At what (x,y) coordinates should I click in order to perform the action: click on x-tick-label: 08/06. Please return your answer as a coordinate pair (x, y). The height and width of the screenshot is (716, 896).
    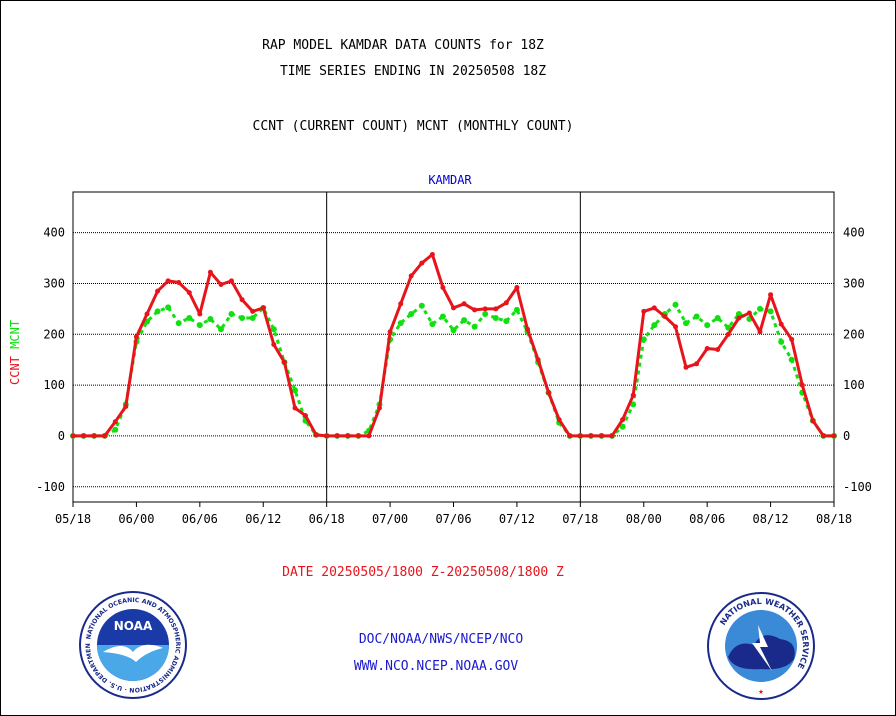
    Looking at the image, I should click on (707, 519).